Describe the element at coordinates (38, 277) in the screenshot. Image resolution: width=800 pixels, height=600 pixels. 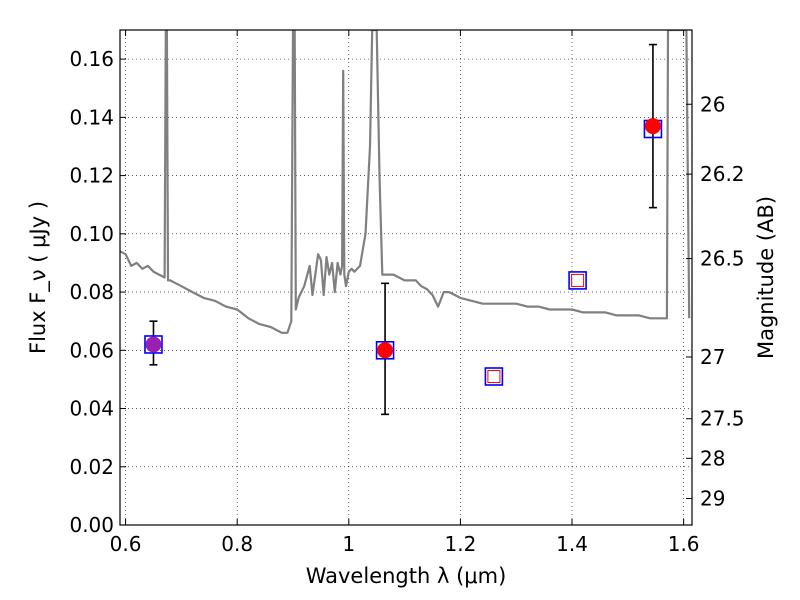
I see `y-axis-label: Flux F_ν ( μJy )` at that location.